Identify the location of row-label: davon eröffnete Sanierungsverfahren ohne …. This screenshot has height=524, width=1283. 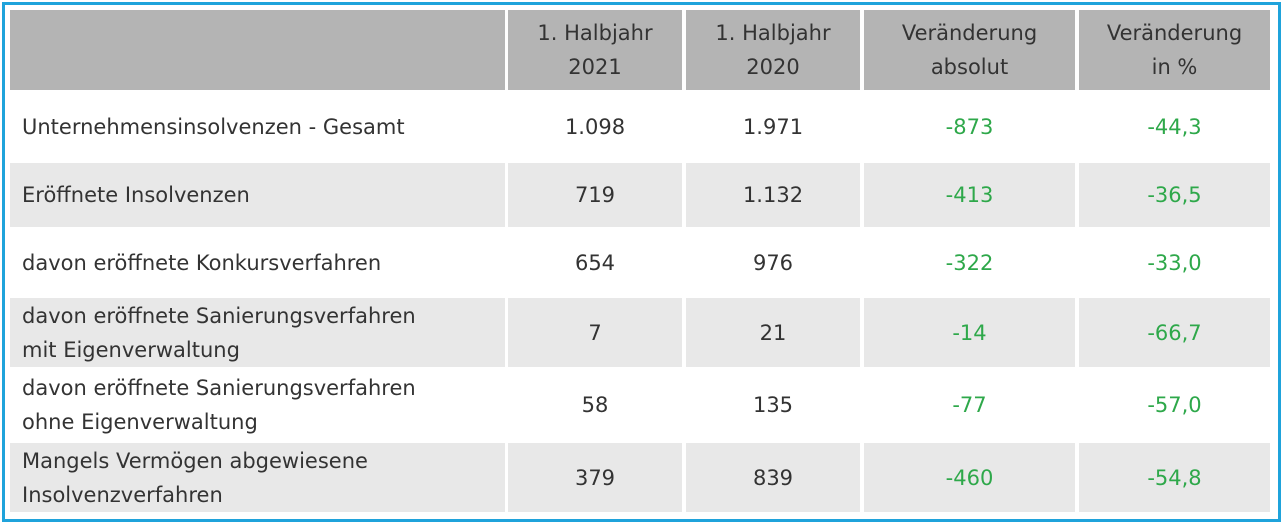
(257, 405).